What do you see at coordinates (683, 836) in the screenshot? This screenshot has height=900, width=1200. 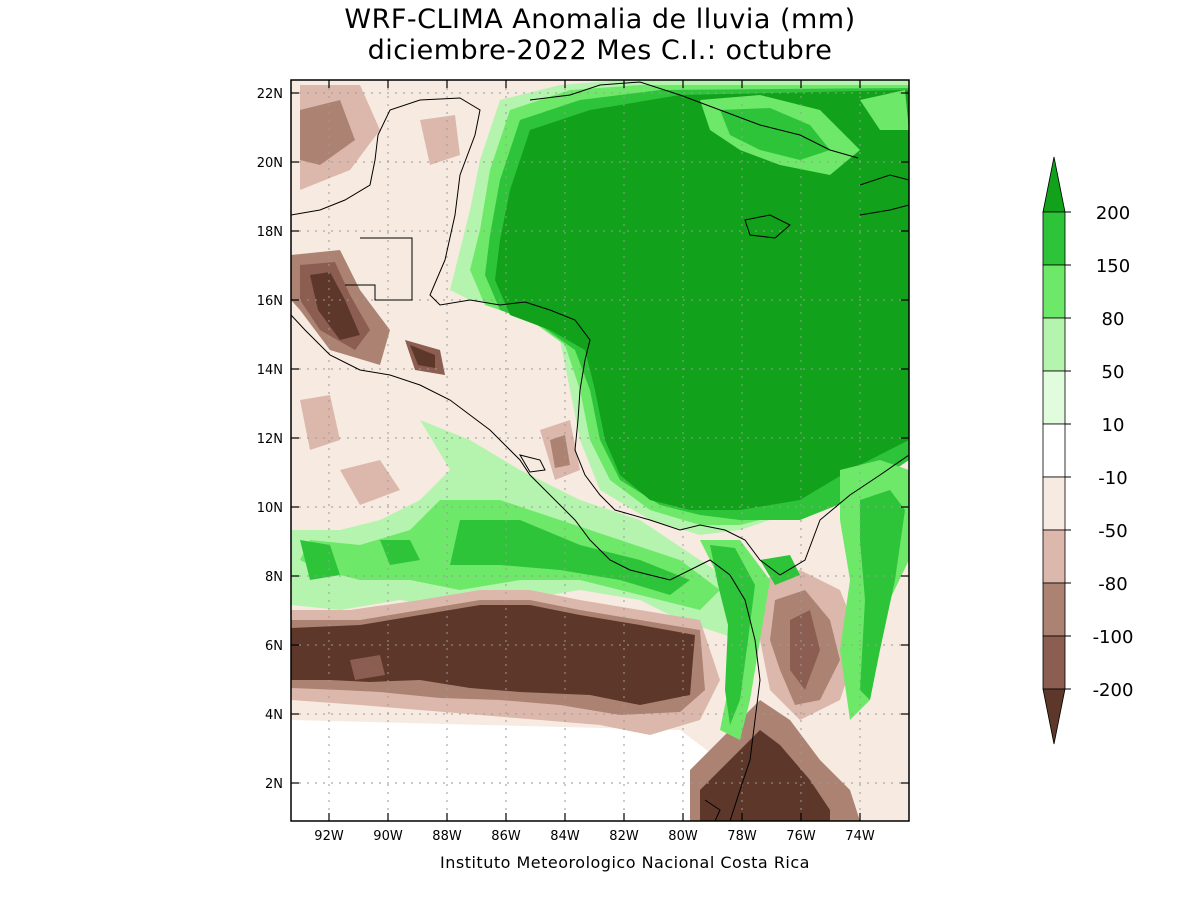 I see `x-tick-label: 80W` at bounding box center [683, 836].